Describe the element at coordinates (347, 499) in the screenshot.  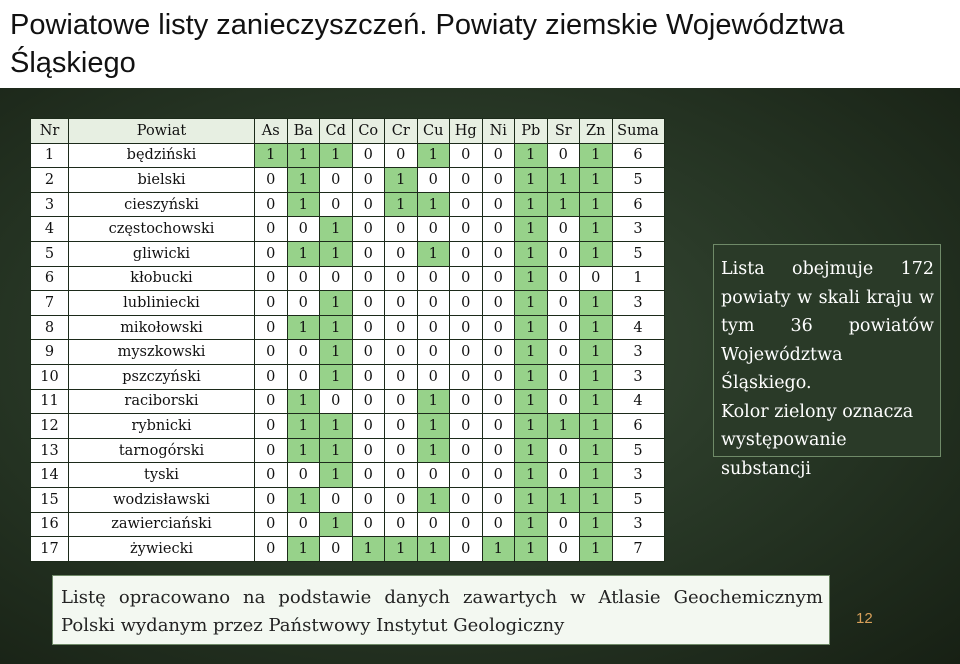
I see `table-row: 15 wodzisławski 0 1 0 0 0 1 0 0 1 1 1 5` at that location.